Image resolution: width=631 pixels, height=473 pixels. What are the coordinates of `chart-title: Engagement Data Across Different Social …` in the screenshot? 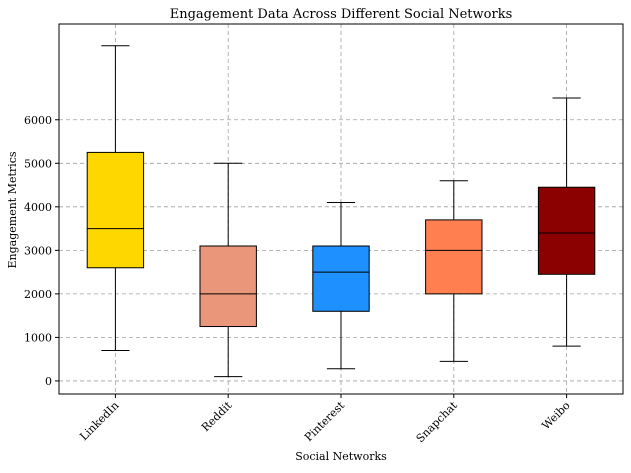 It's located at (341, 14).